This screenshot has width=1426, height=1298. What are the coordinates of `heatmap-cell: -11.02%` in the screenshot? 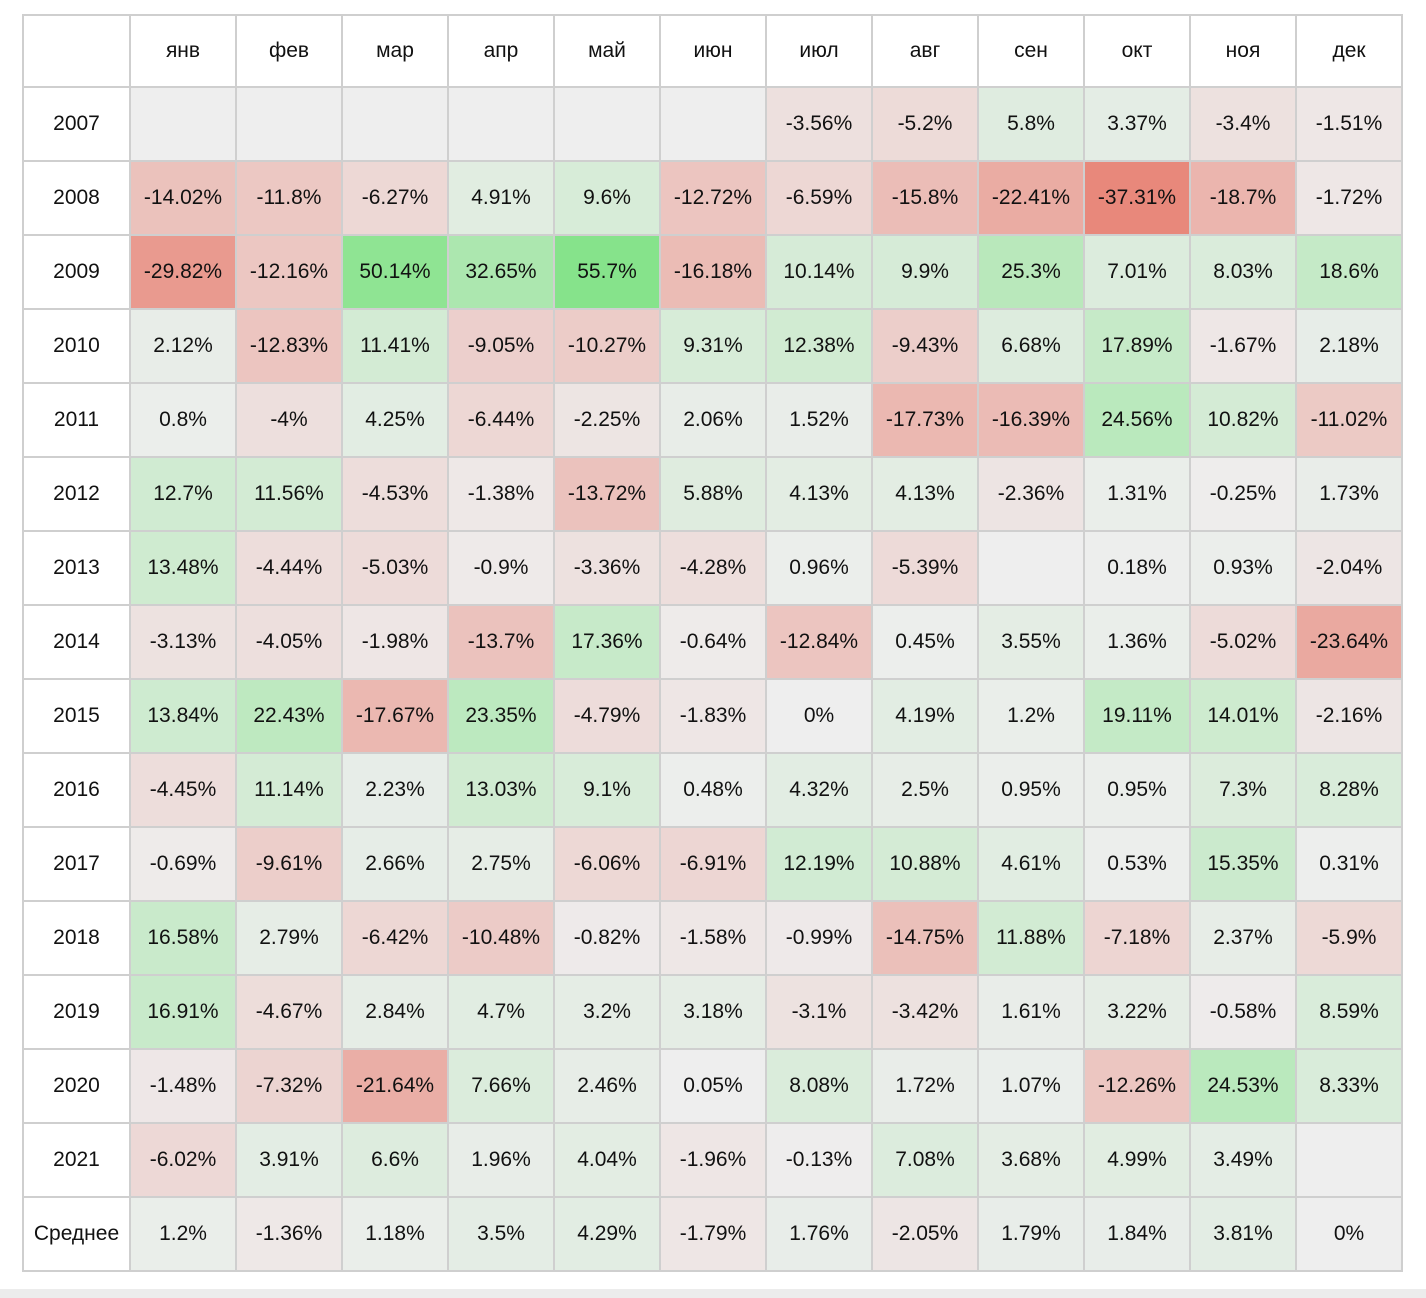 It's located at (1349, 420).